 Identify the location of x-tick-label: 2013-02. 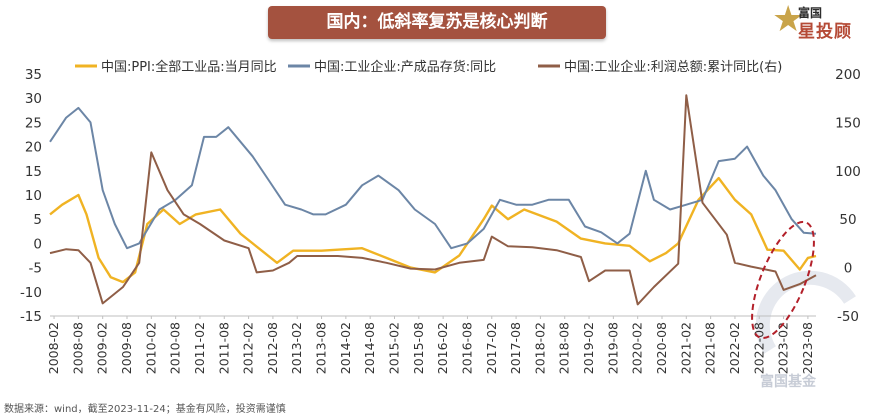
(296, 348).